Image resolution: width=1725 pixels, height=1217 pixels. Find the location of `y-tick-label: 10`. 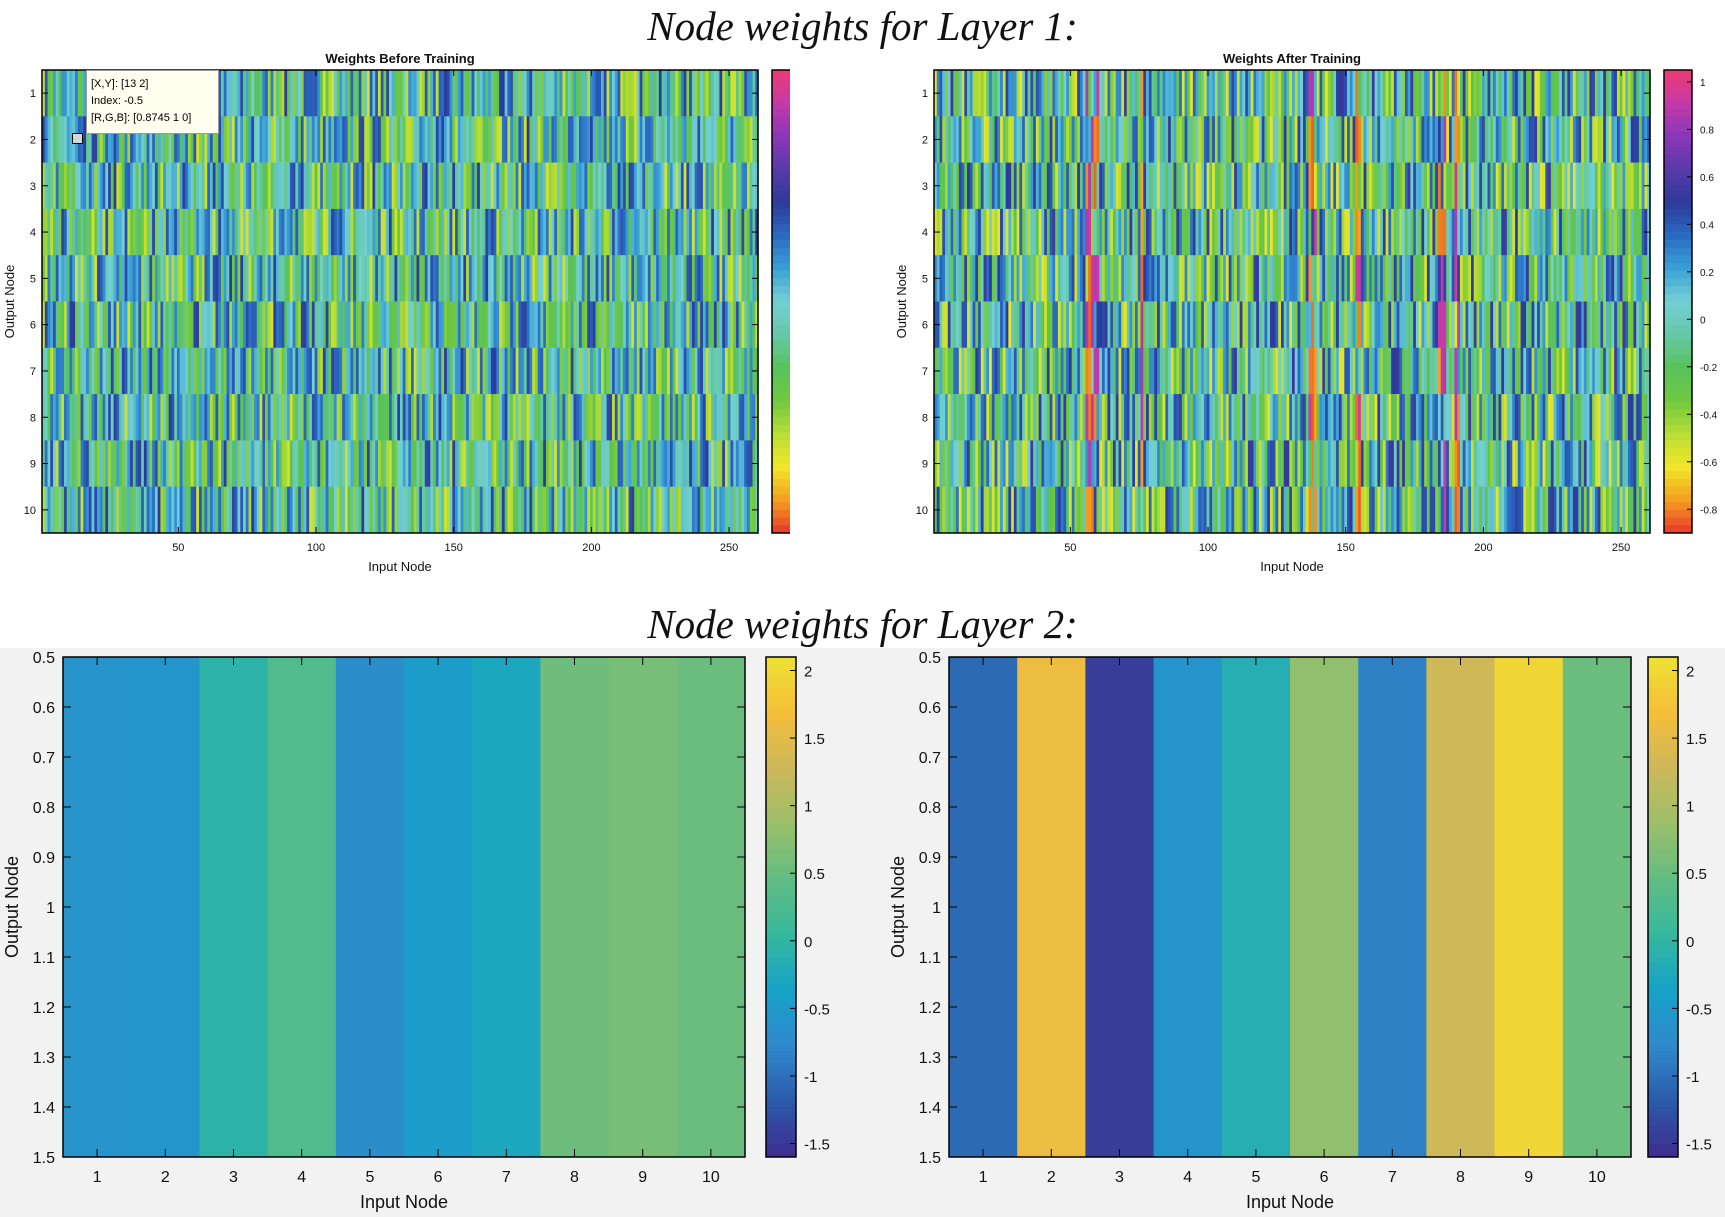

y-tick-label: 10 is located at coordinates (30, 511).